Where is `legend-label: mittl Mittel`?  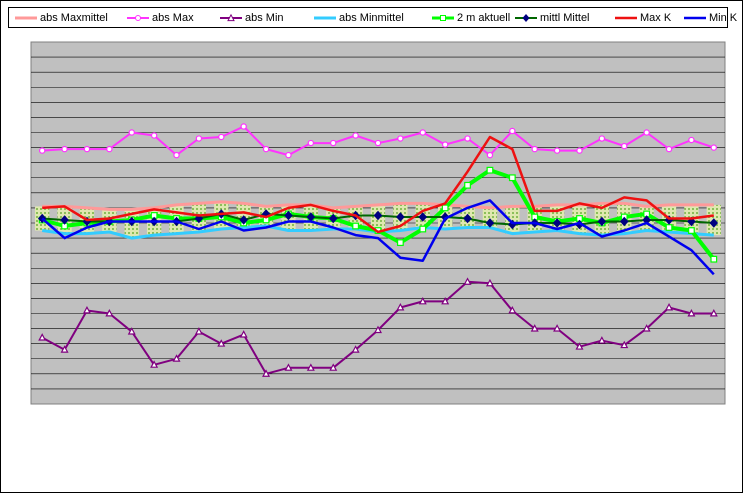
legend-label: mittl Mittel is located at coordinates (565, 17).